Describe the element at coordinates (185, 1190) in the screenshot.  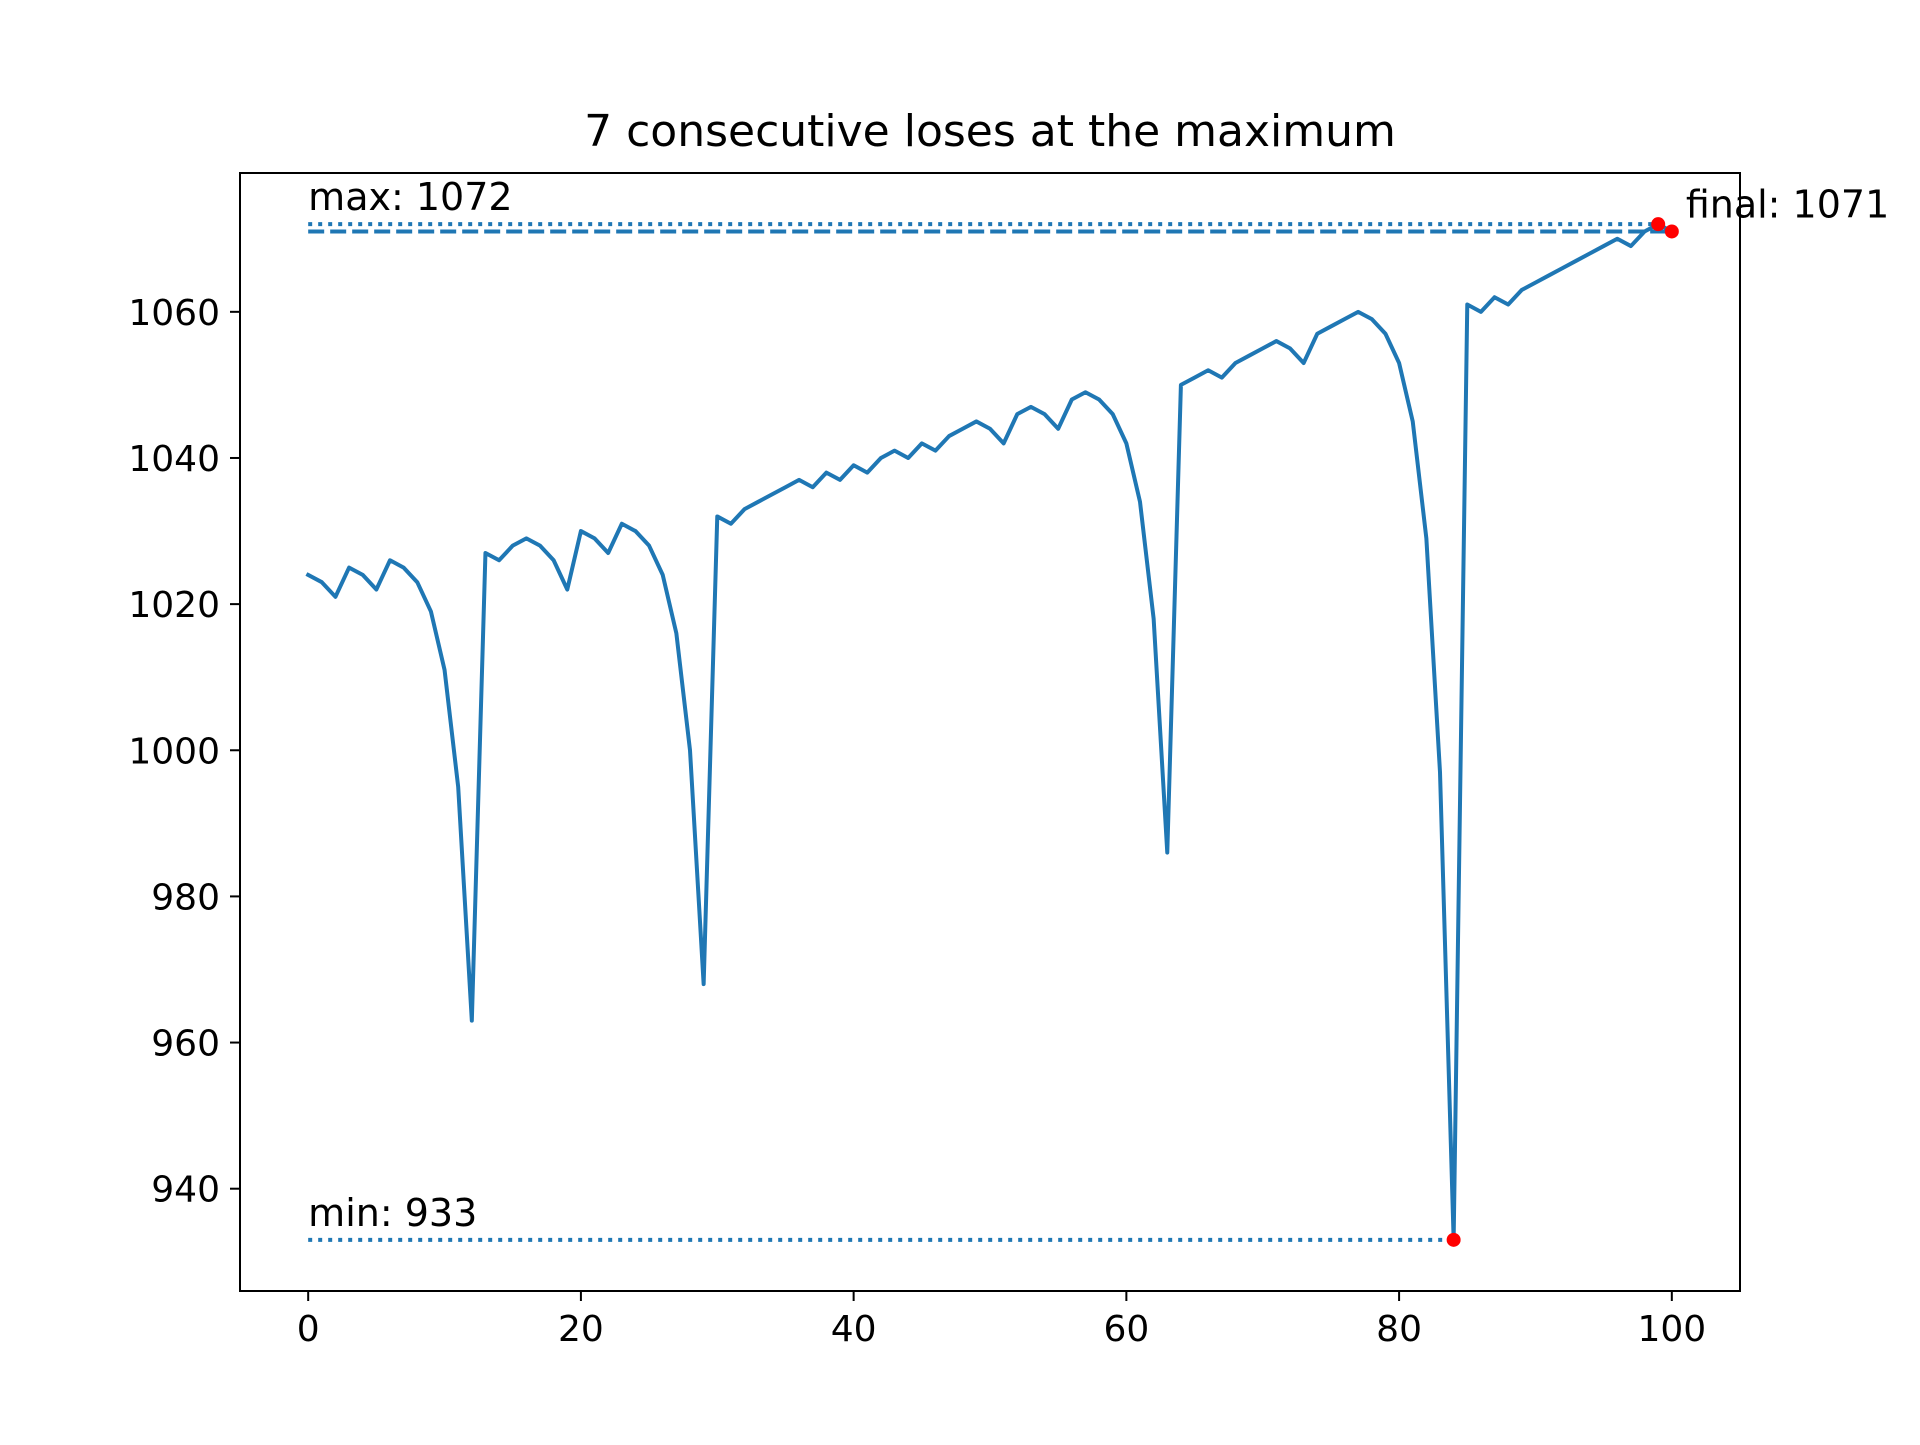
I see `y-tick-label: 940` at that location.